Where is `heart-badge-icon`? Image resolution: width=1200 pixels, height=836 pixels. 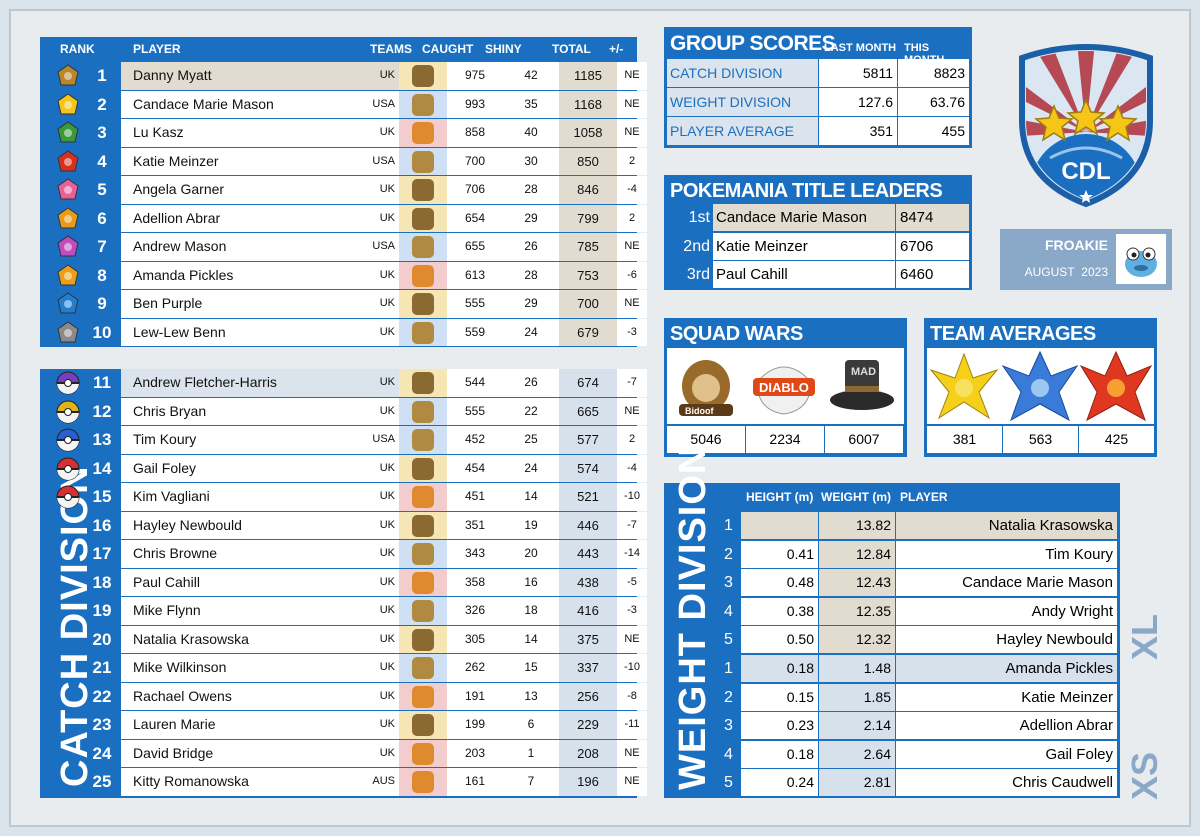
heart-badge-icon is located at coordinates (68, 190).